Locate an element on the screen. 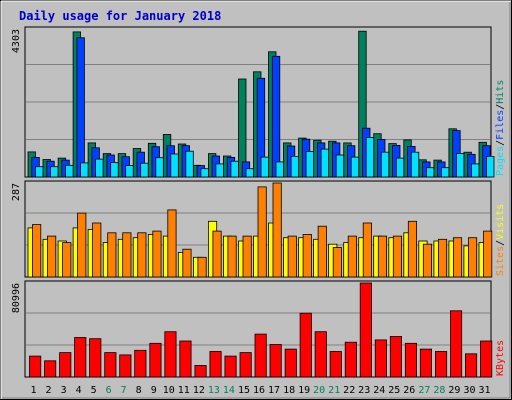 Image resolution: width=512 pixels, height=400 pixels. x-tick-label-day-2: 2 is located at coordinates (48, 390).